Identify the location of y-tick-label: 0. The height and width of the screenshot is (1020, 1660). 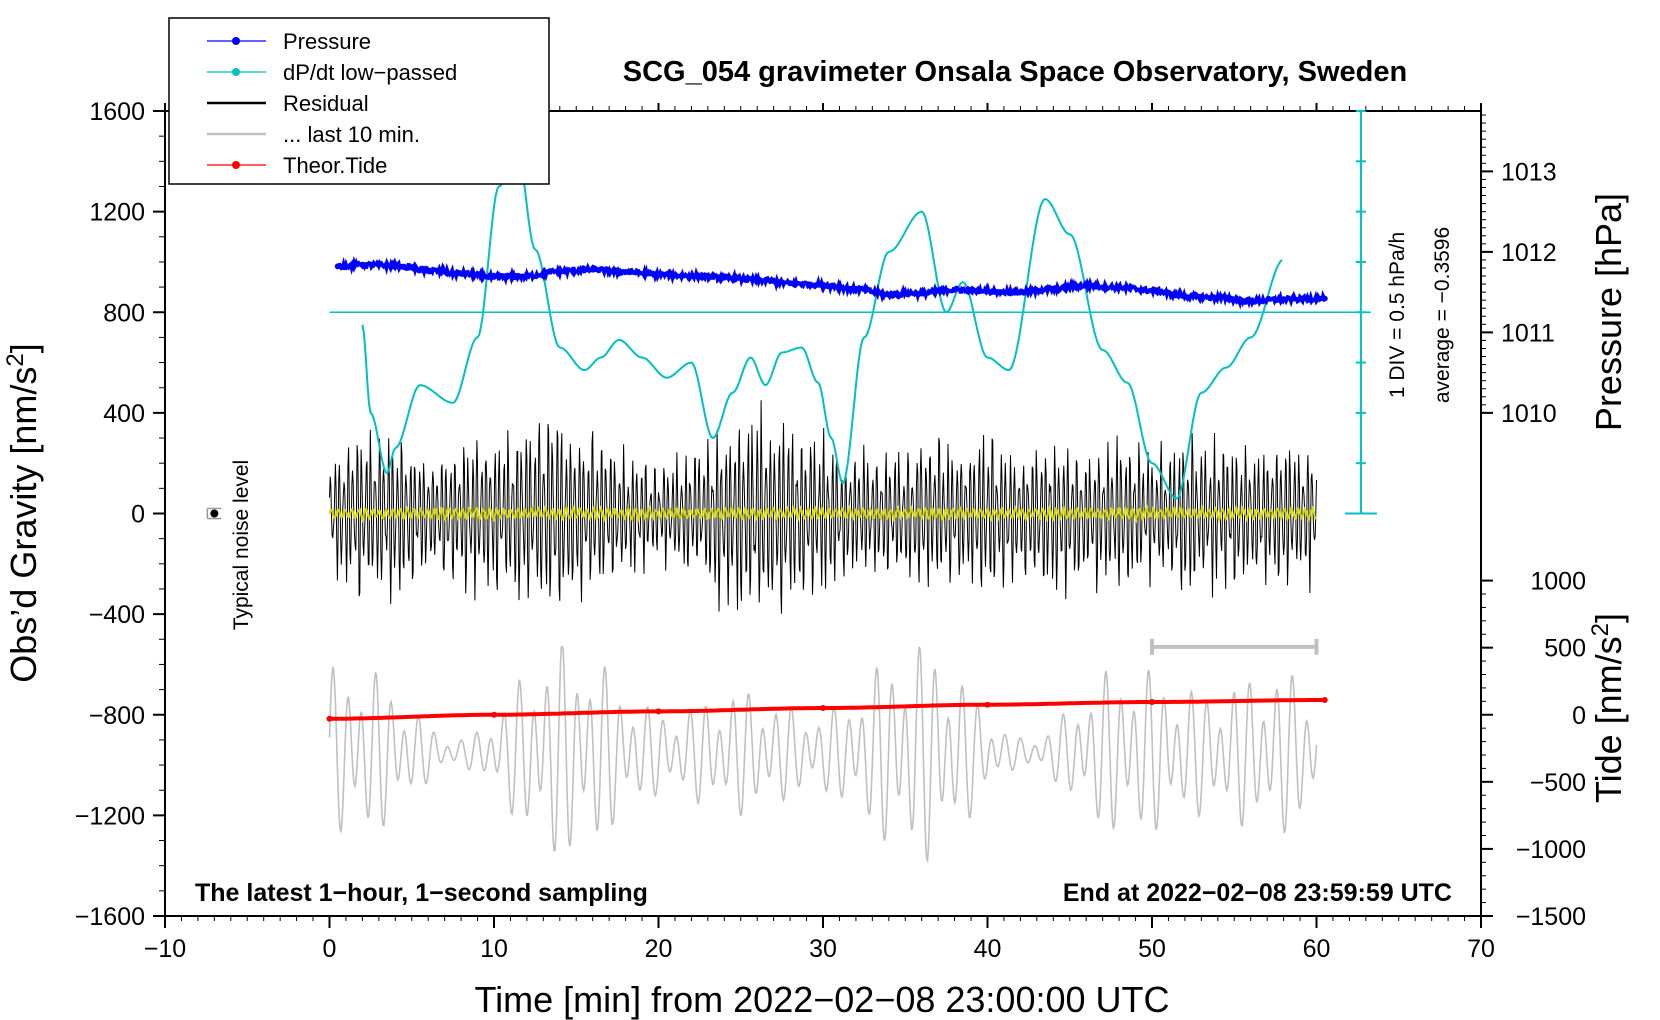
(138, 515).